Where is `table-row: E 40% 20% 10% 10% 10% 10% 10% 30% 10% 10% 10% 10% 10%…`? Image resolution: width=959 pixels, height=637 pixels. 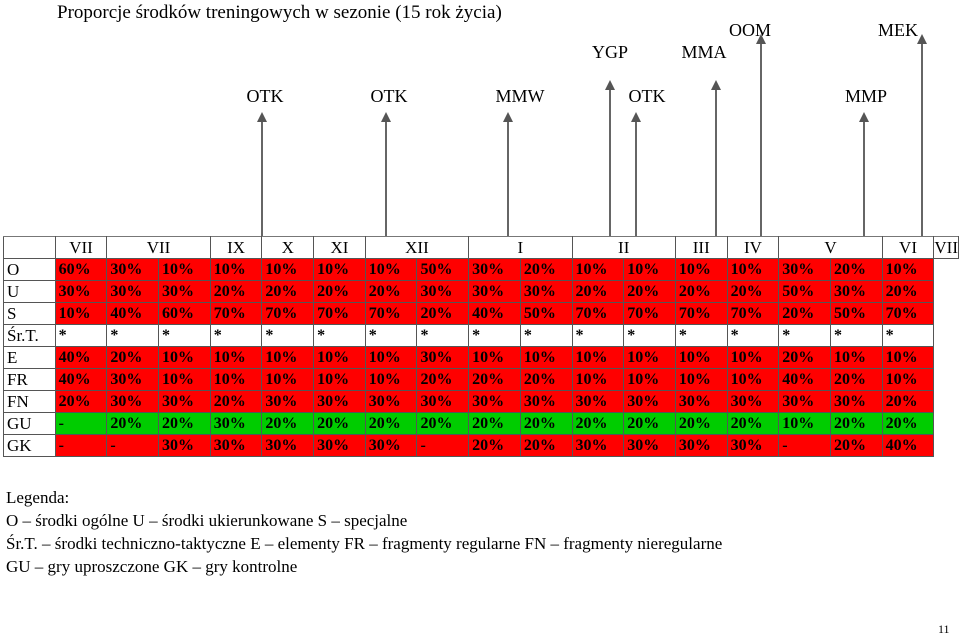
table-row: E 40% 20% 10% 10% 10% 10% 10% 30% 10% 10% 10% 10% 10%… is located at coordinates (481, 357).